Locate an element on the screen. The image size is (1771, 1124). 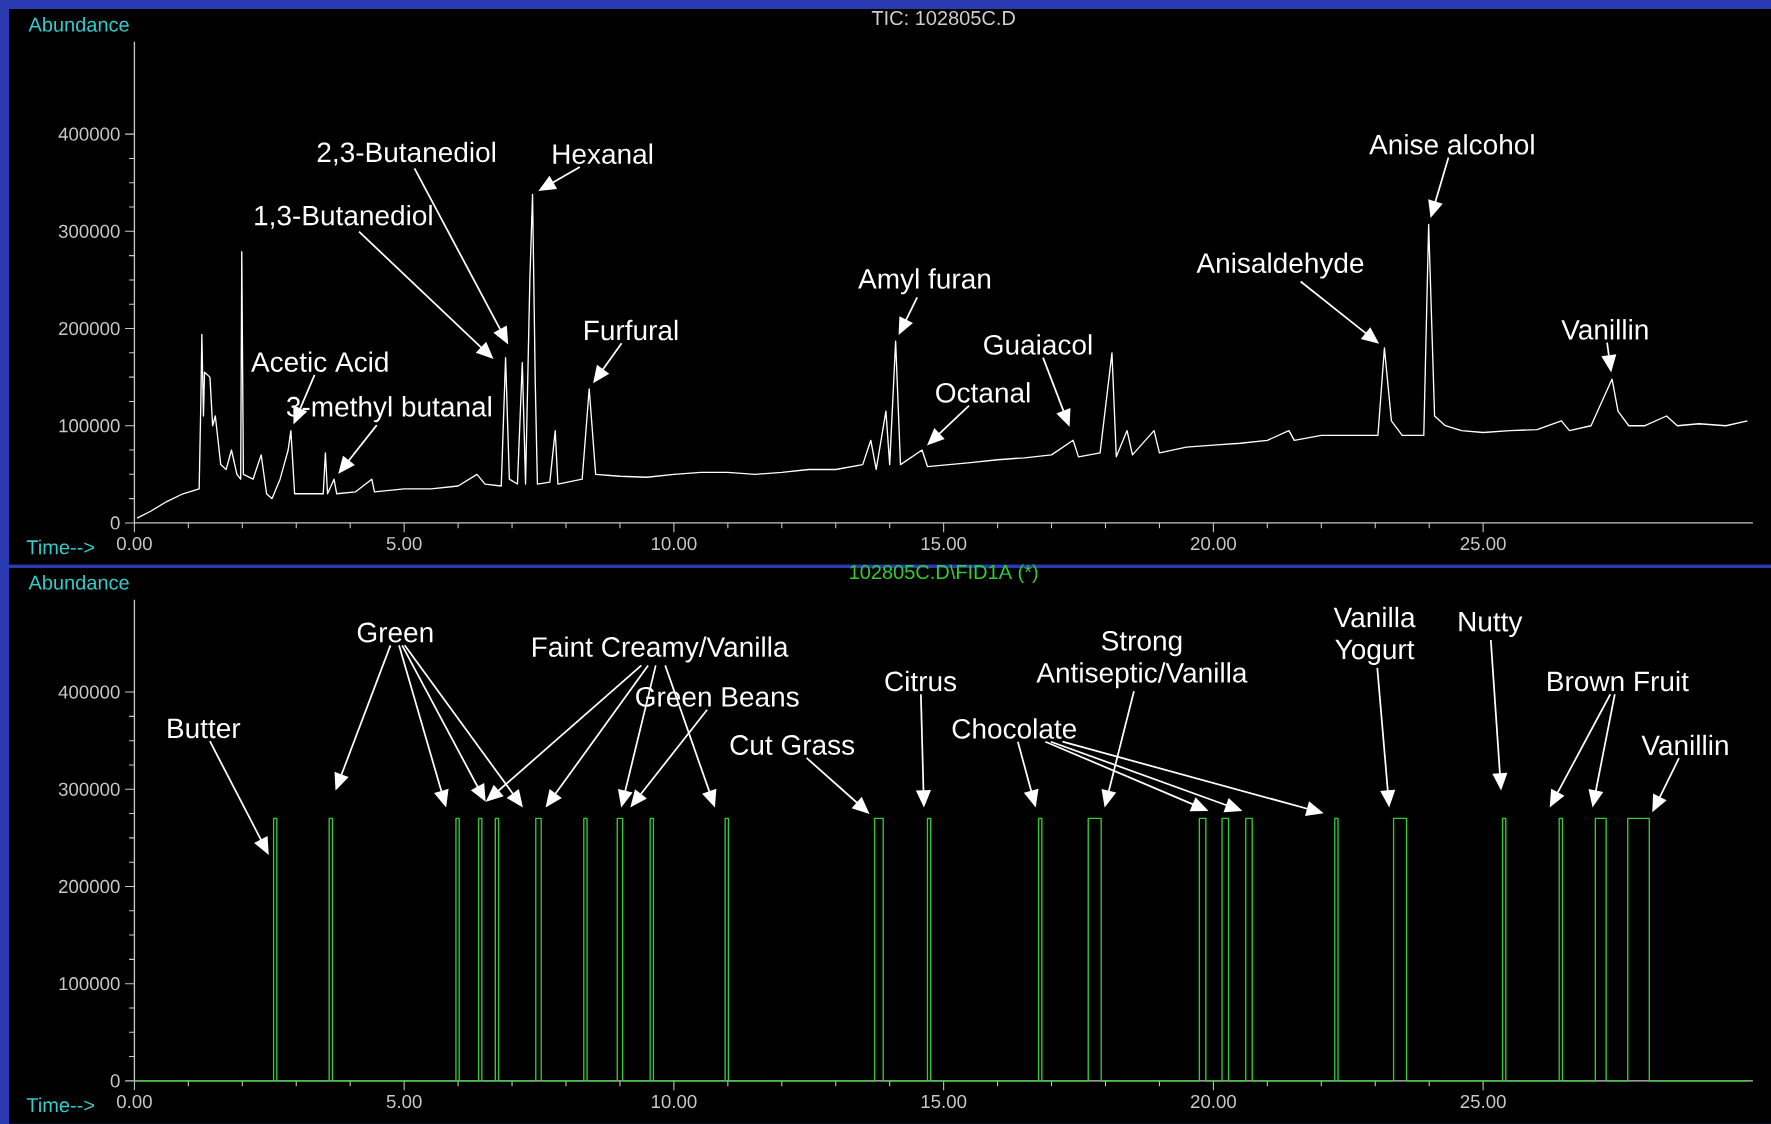
annotation: Citrus is located at coordinates (921, 681).